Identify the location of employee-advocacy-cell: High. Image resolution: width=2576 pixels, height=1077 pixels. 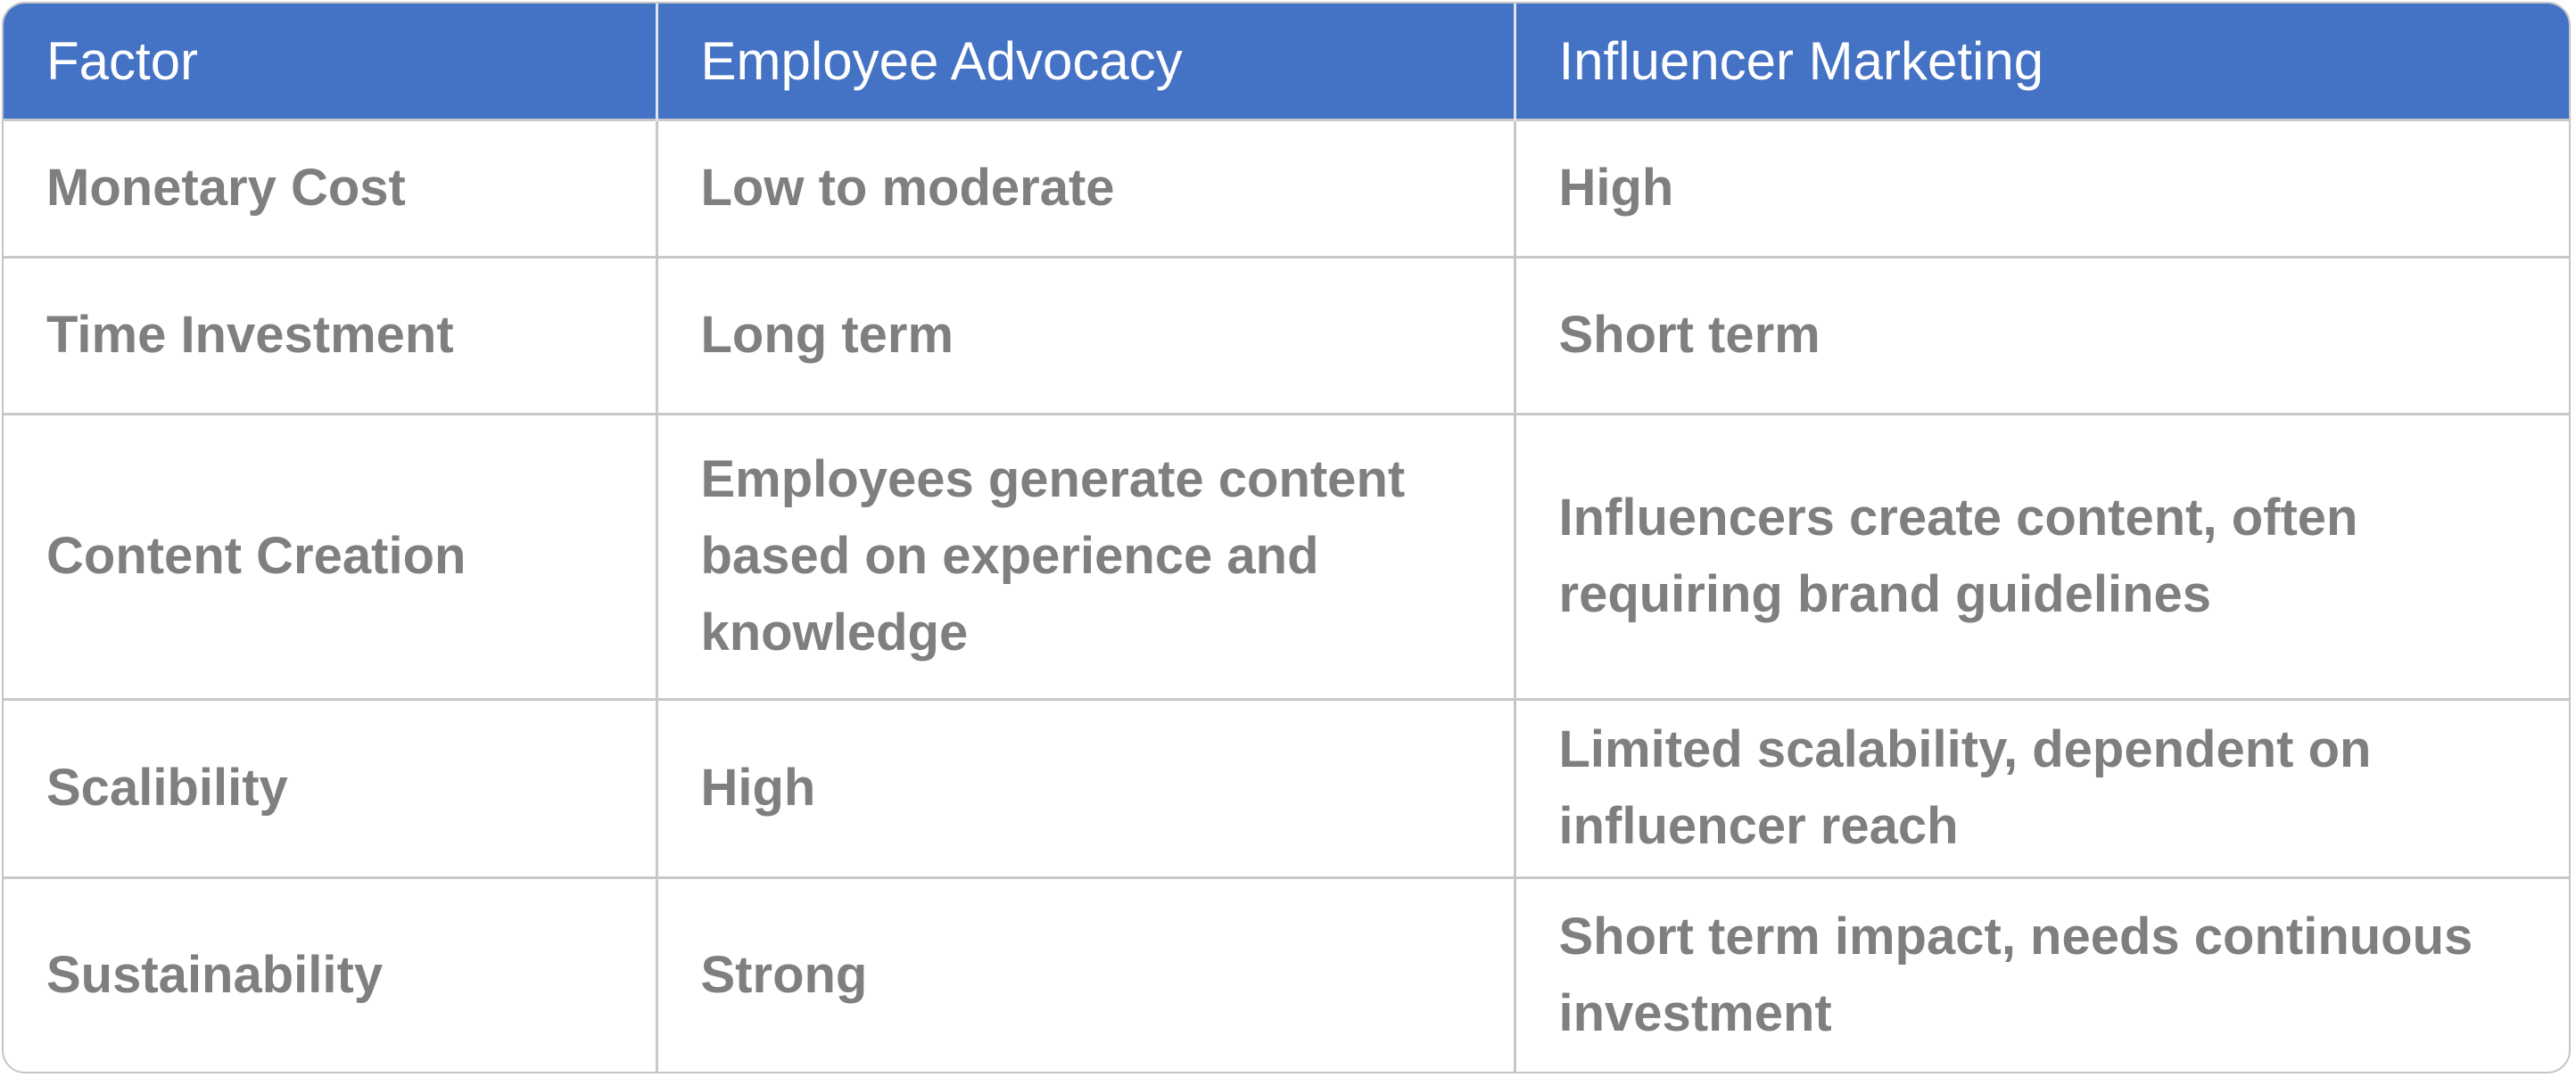
(1086, 787).